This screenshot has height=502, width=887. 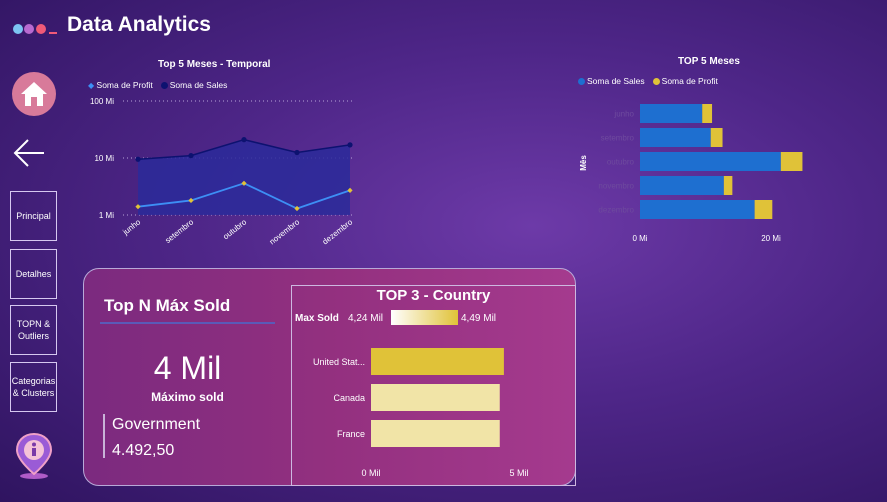 I want to click on nav-detalhes-button: Detalhes, so click(x=33, y=274).